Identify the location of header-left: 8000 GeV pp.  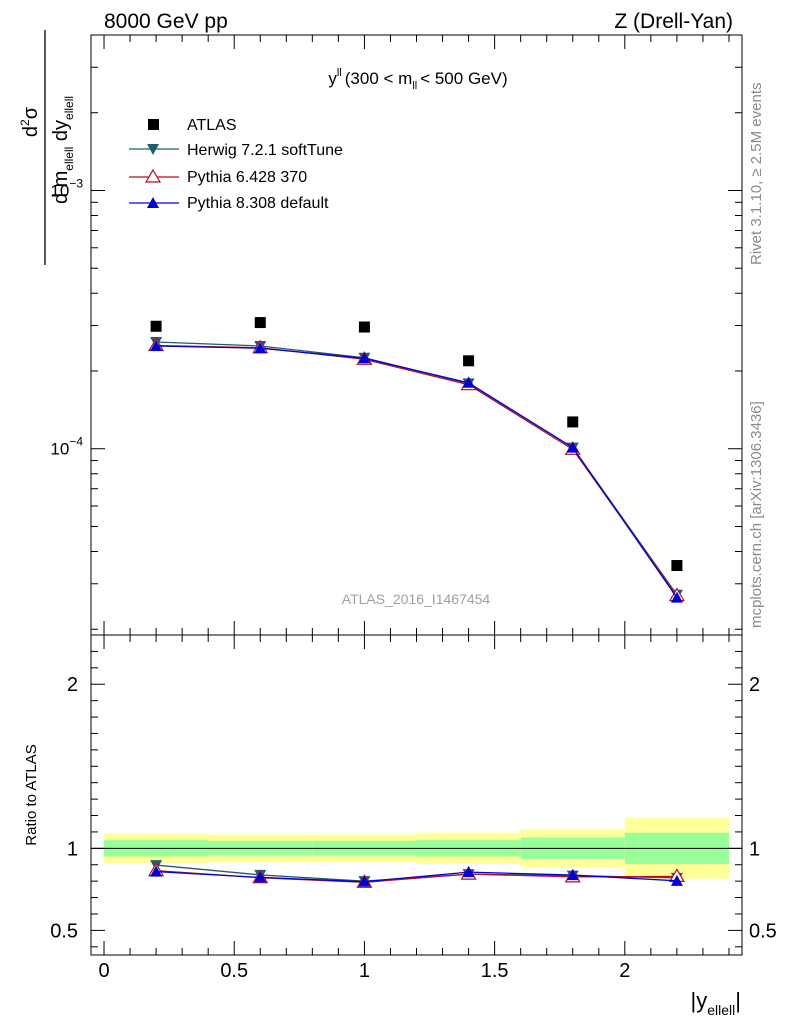
(166, 21).